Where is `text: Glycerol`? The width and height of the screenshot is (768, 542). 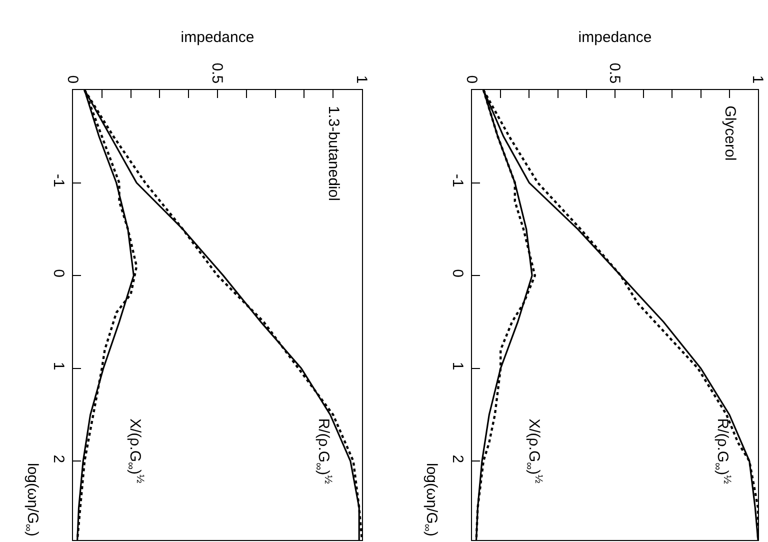
text: Glycerol is located at coordinates (729, 133).